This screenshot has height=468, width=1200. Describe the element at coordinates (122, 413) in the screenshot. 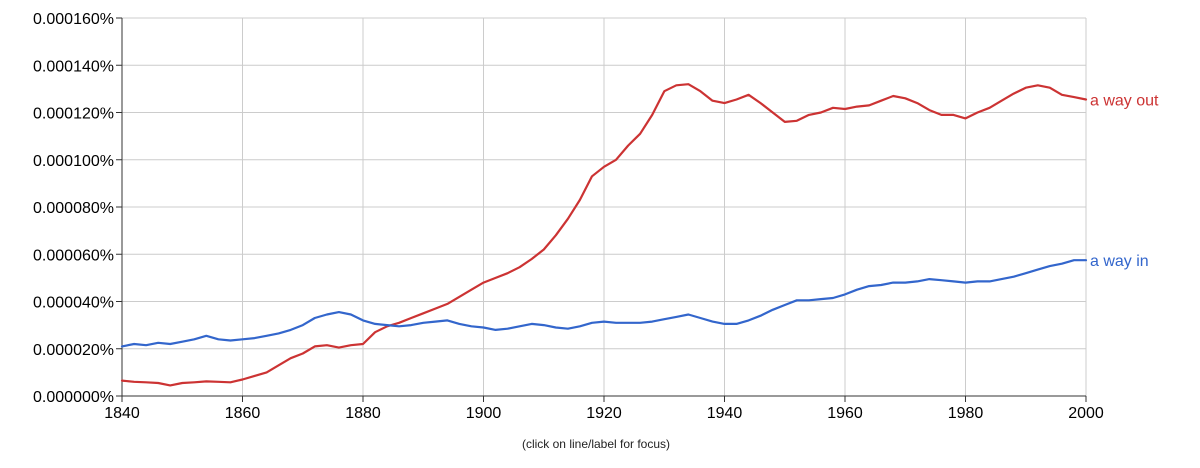

I see `x-tick-label: 1840` at that location.